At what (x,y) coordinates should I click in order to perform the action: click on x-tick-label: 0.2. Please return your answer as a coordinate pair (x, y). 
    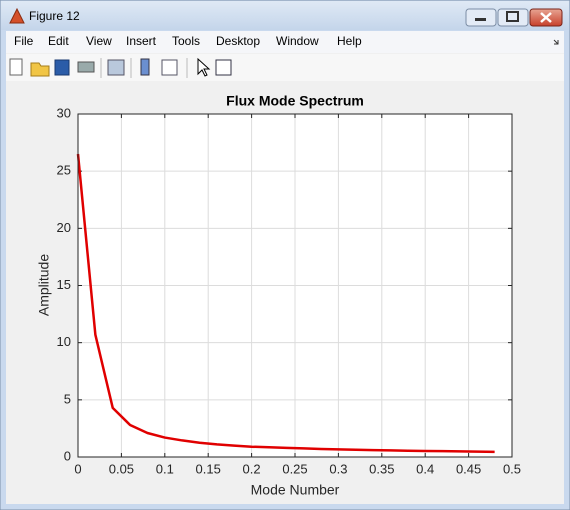
    Looking at the image, I should click on (252, 468).